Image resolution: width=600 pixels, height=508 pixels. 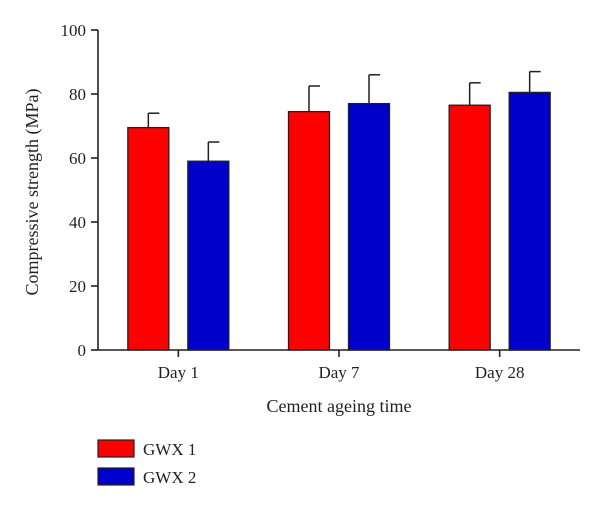 What do you see at coordinates (77, 94) in the screenshot?
I see `y-tick-label: 80` at bounding box center [77, 94].